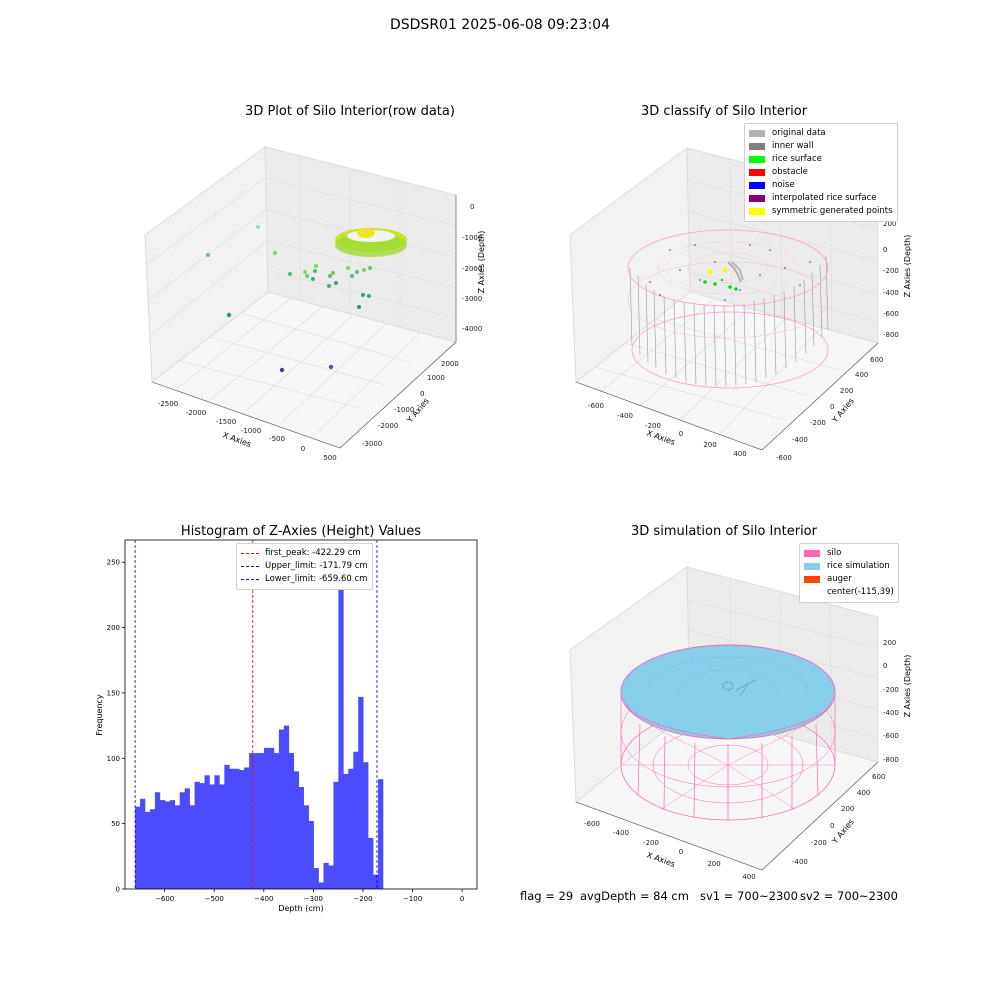 This screenshot has width=1000, height=1000. Describe the element at coordinates (634, 896) in the screenshot. I see `footer-avg-depth: avgDepth = 84 cm` at that location.